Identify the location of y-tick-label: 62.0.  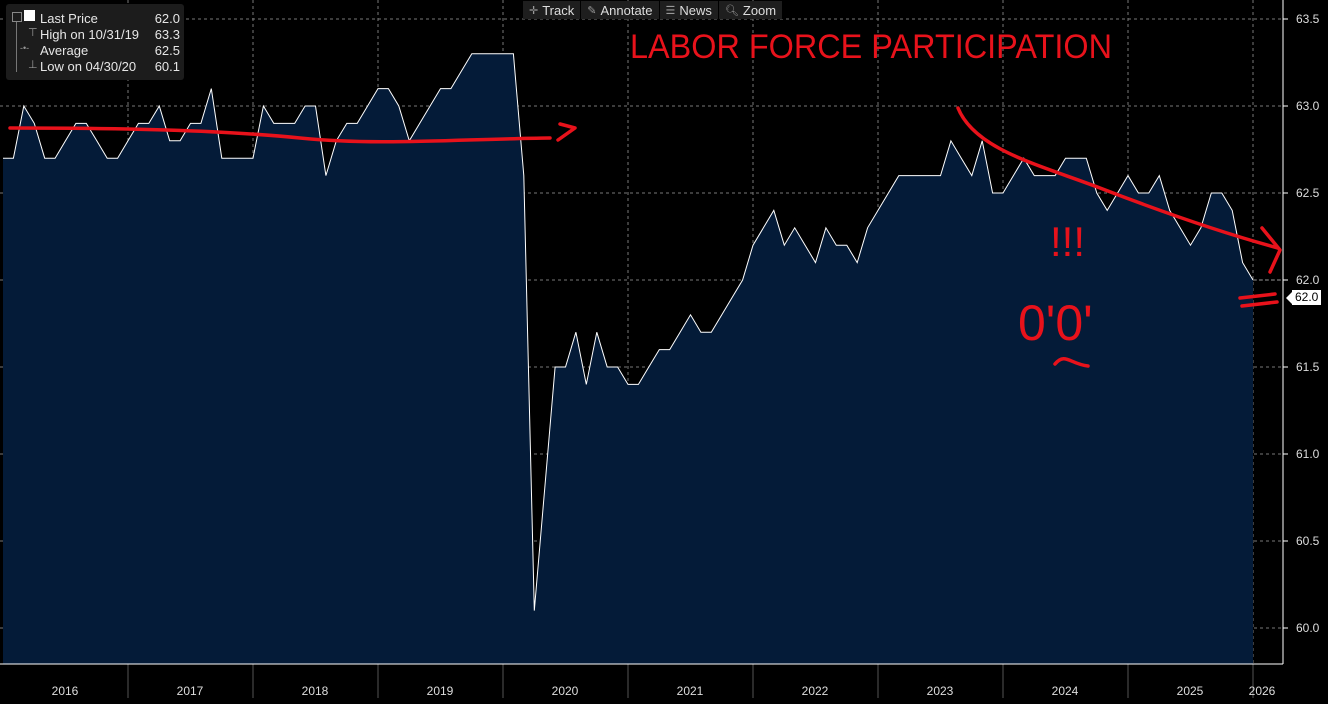
(1308, 280).